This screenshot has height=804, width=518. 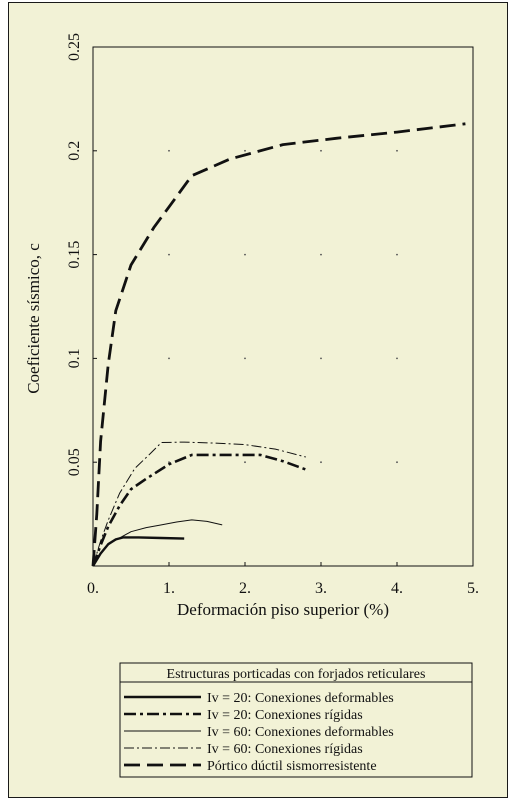 What do you see at coordinates (473, 588) in the screenshot?
I see `x-tick-label: 5.` at bounding box center [473, 588].